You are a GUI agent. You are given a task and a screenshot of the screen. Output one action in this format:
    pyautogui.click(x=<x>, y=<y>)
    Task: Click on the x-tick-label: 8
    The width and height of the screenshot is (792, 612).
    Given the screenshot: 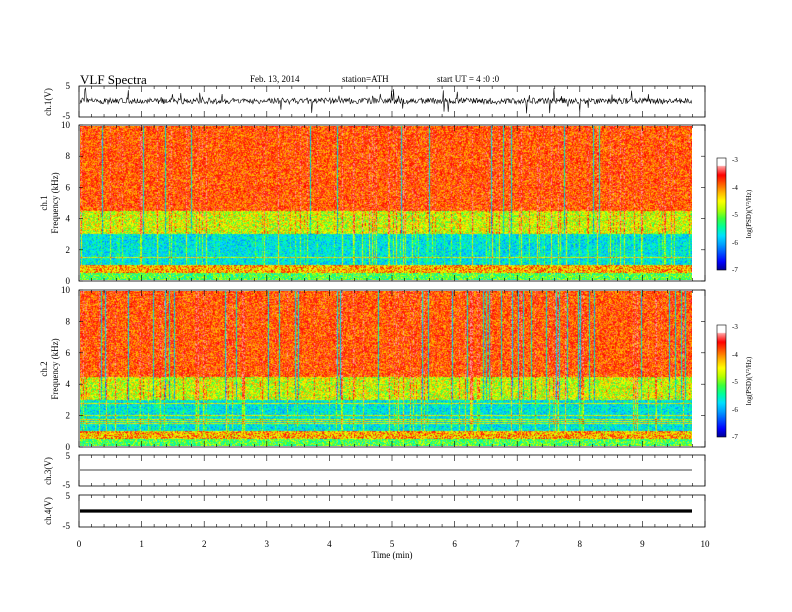 What is the action you would take?
    pyautogui.click(x=580, y=544)
    